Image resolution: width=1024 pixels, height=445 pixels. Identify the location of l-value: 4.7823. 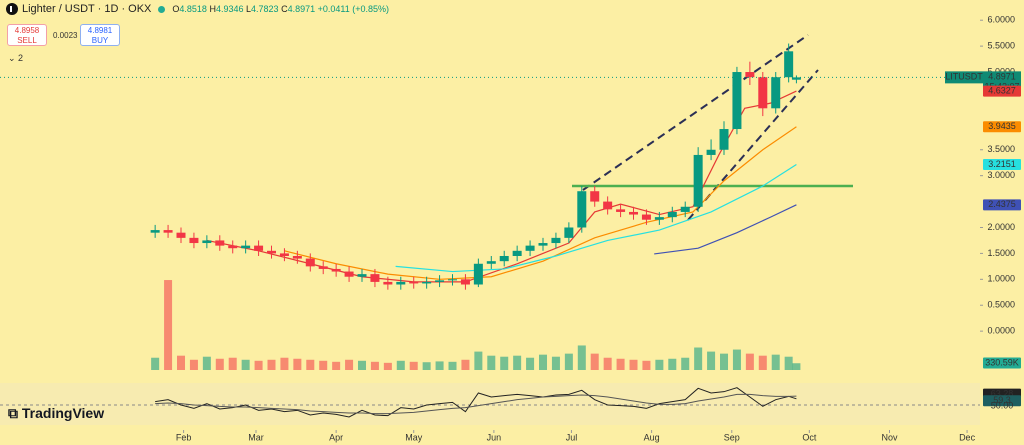
(265, 9).